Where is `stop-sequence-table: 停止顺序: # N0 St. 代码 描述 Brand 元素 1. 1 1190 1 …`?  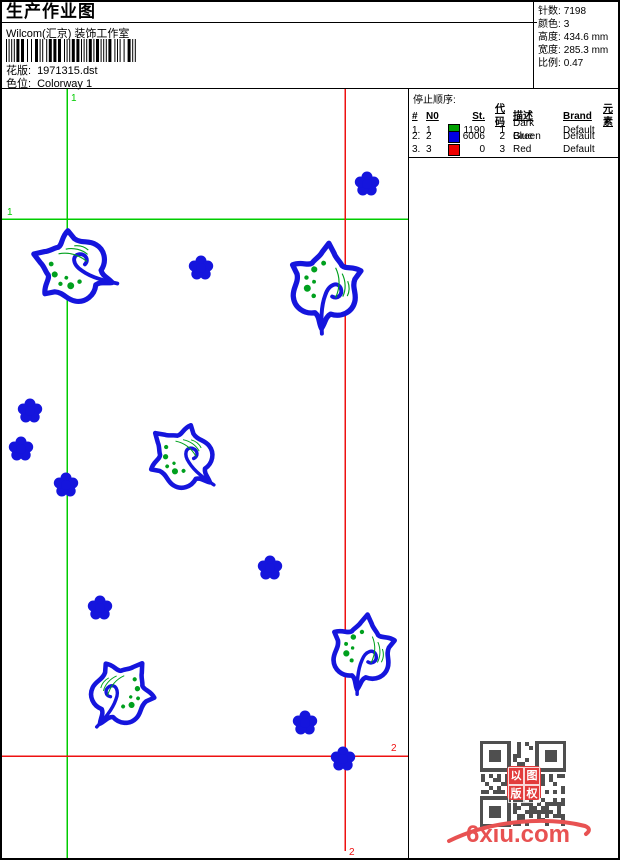 stop-sequence-table: 停止顺序: # N0 St. 代码 描述 Brand 元素 1. 1 1190 1 … is located at coordinates (513, 123).